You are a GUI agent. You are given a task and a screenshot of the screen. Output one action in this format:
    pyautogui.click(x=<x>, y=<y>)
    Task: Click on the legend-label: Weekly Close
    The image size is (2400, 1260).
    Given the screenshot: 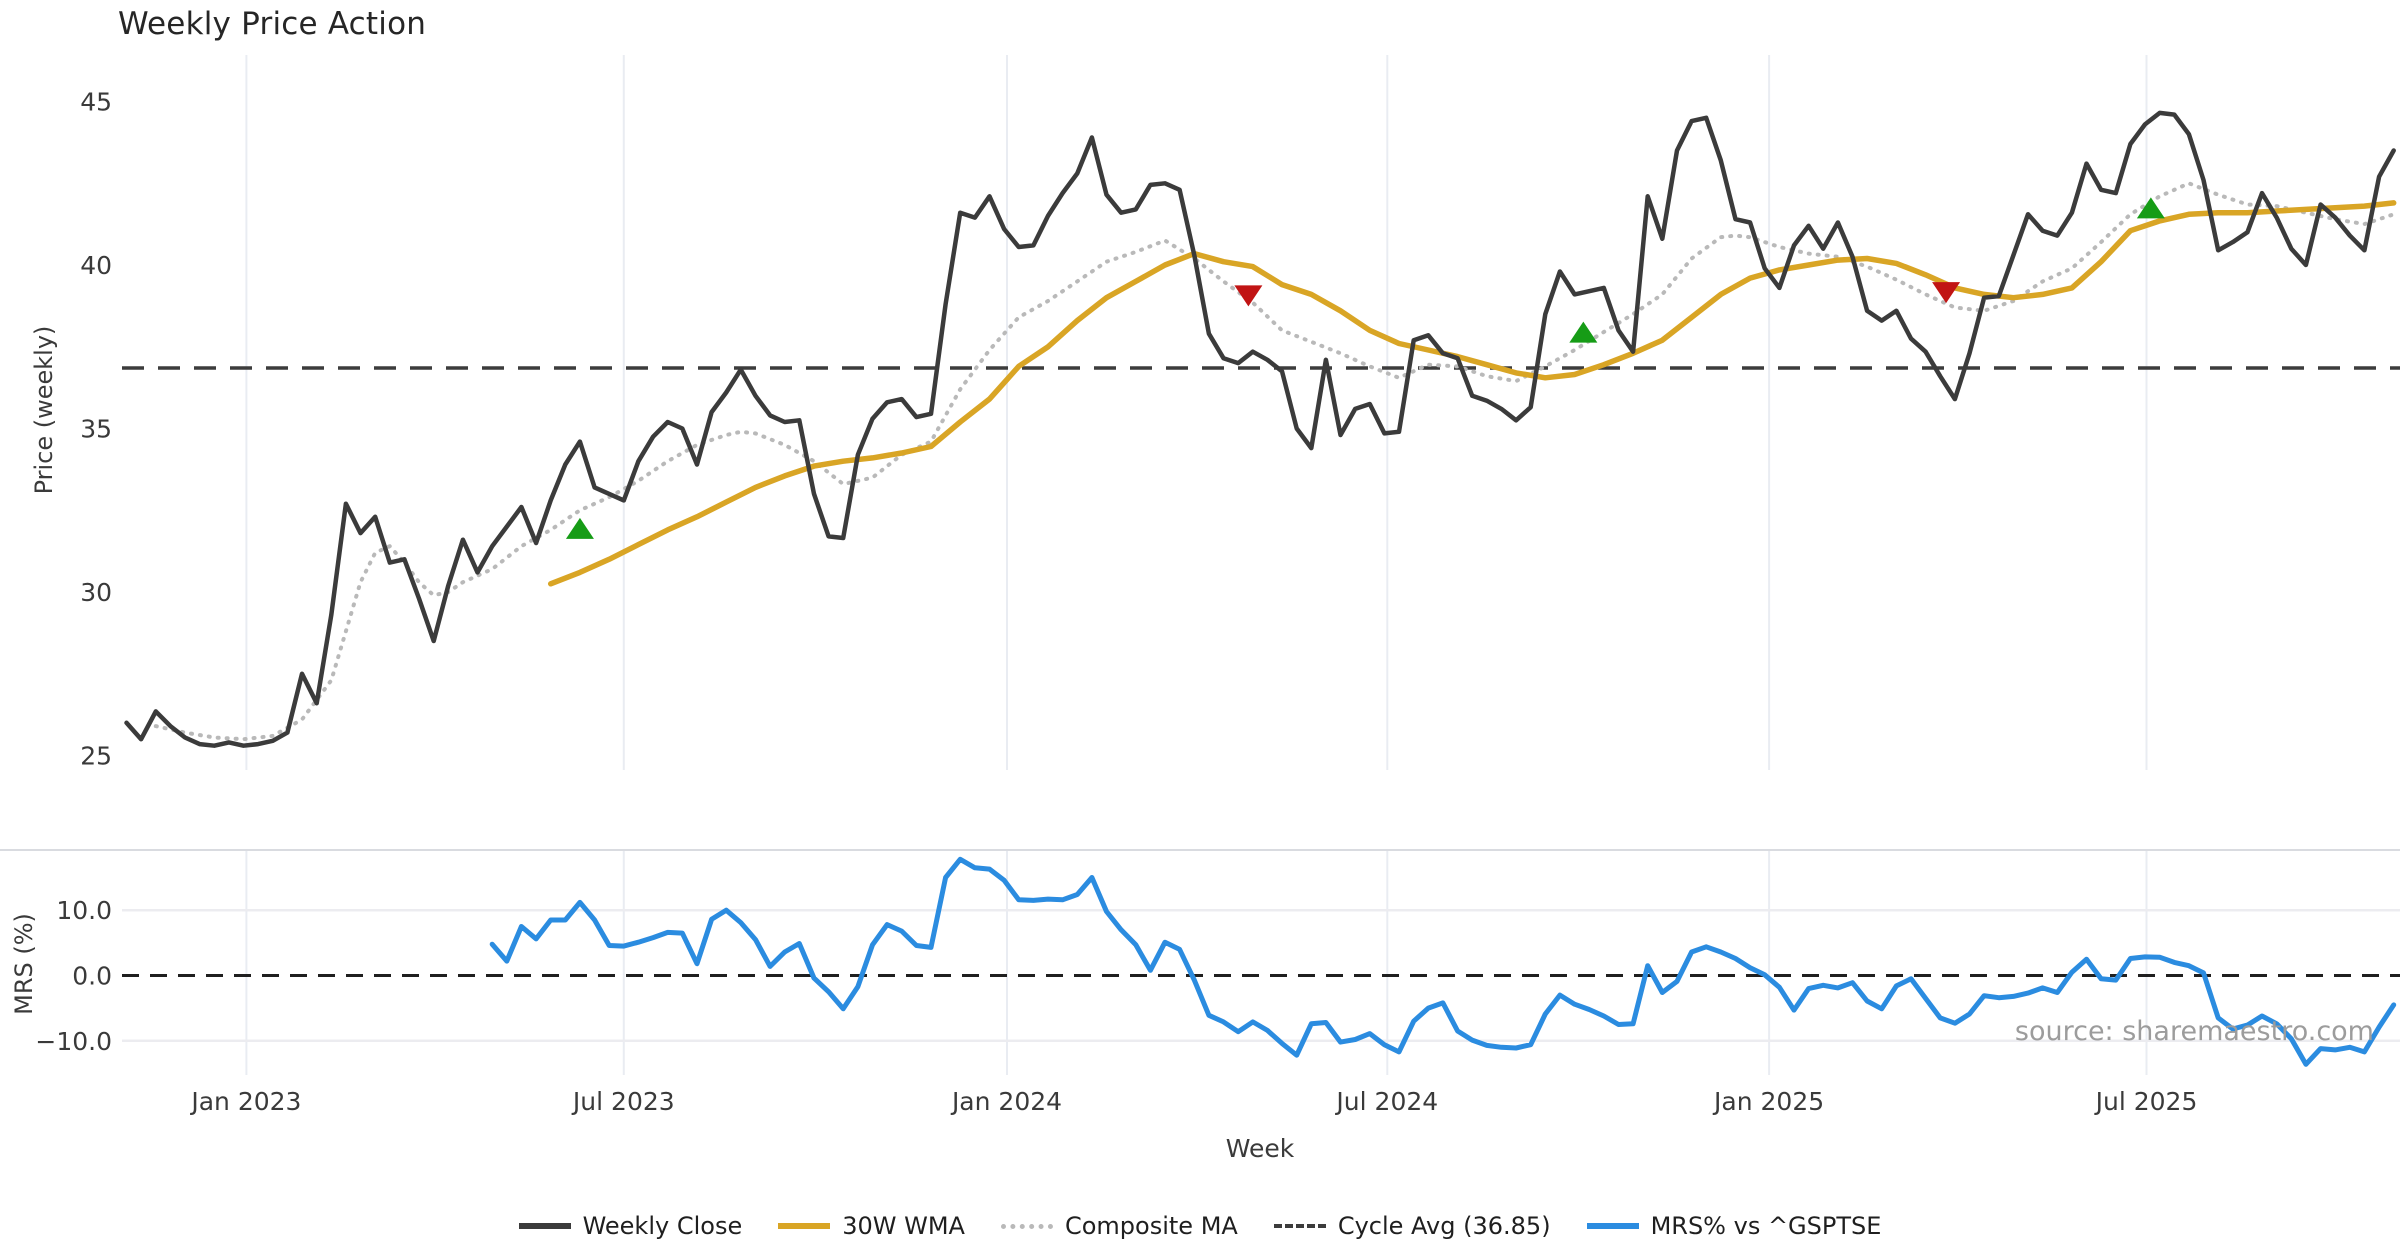 What is the action you would take?
    pyautogui.click(x=662, y=1226)
    